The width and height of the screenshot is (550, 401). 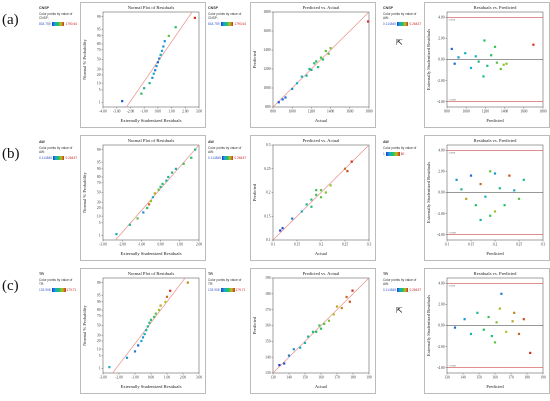 What do you see at coordinates (99, 326) in the screenshot?
I see `y-tick-label: 50` at bounding box center [99, 326].